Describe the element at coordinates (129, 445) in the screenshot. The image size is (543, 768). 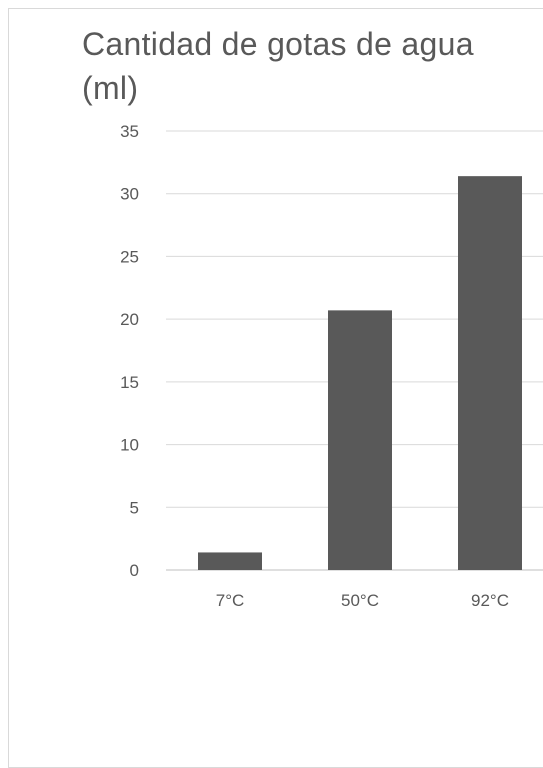
I see `y-tick-label: 10` at that location.